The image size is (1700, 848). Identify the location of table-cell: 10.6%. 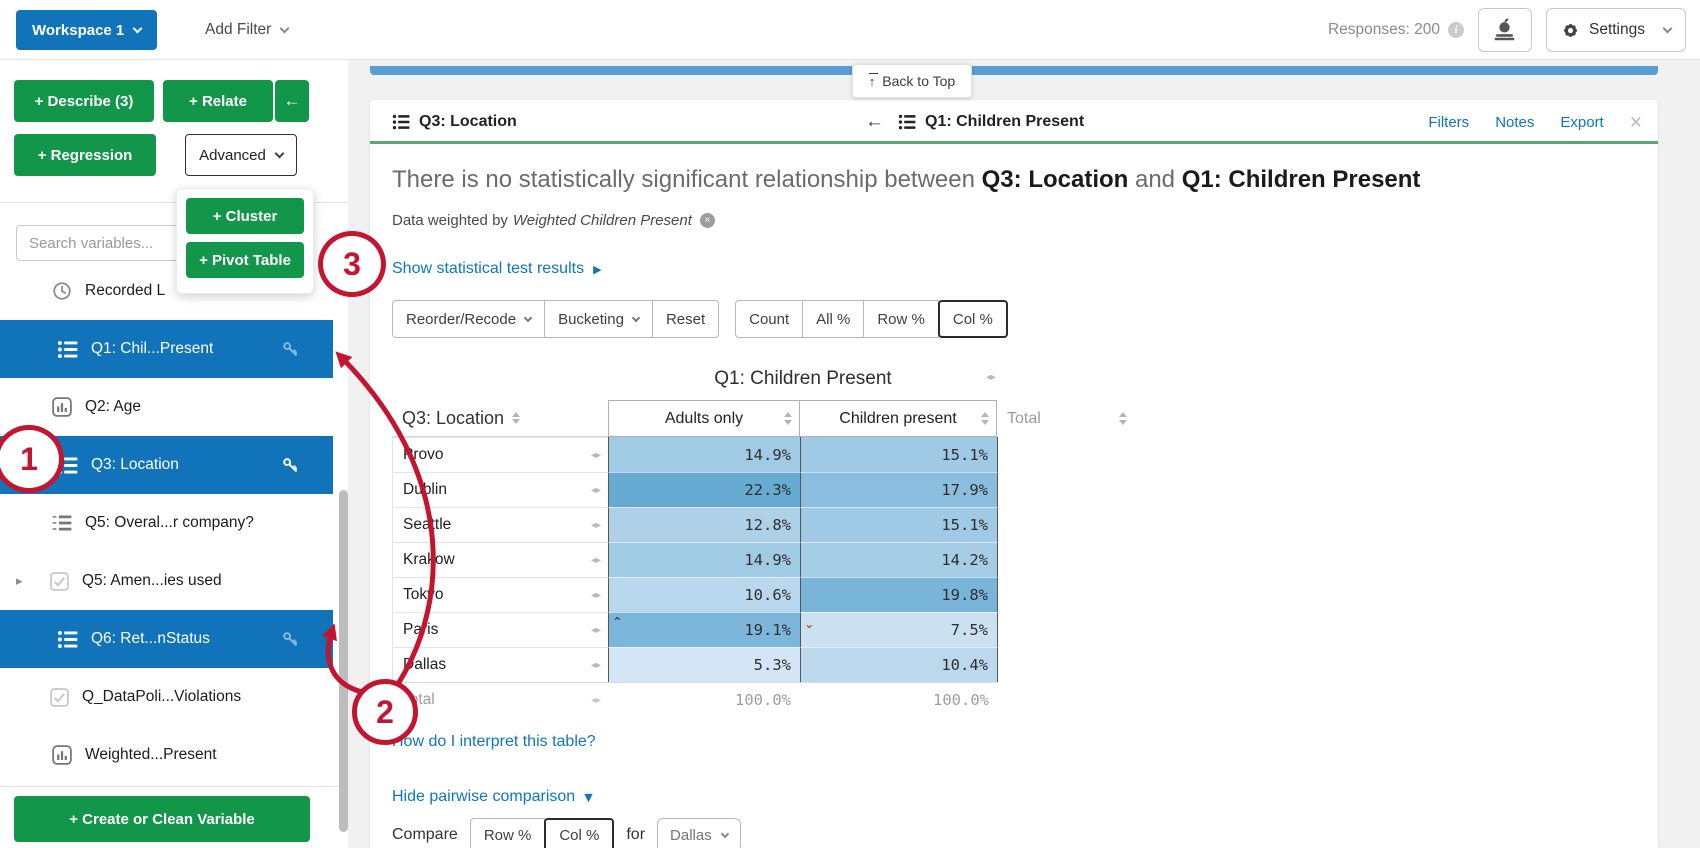
(704, 594).